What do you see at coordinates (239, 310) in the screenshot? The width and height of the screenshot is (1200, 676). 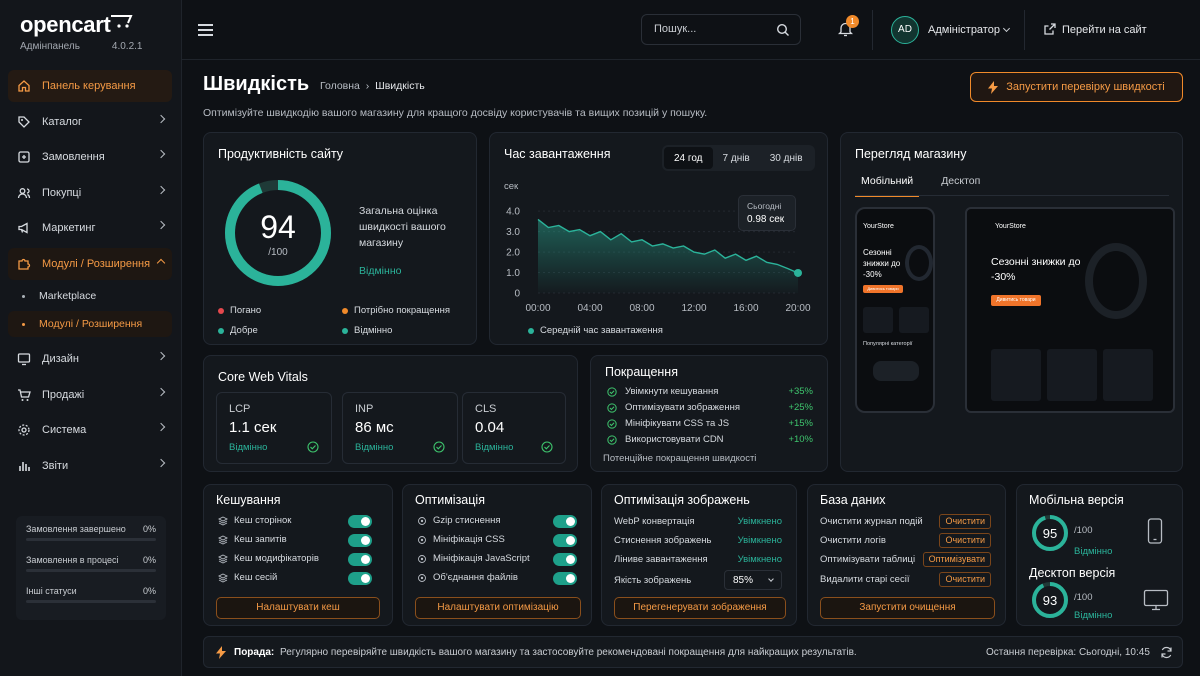 I see `legend-poor: Погано` at bounding box center [239, 310].